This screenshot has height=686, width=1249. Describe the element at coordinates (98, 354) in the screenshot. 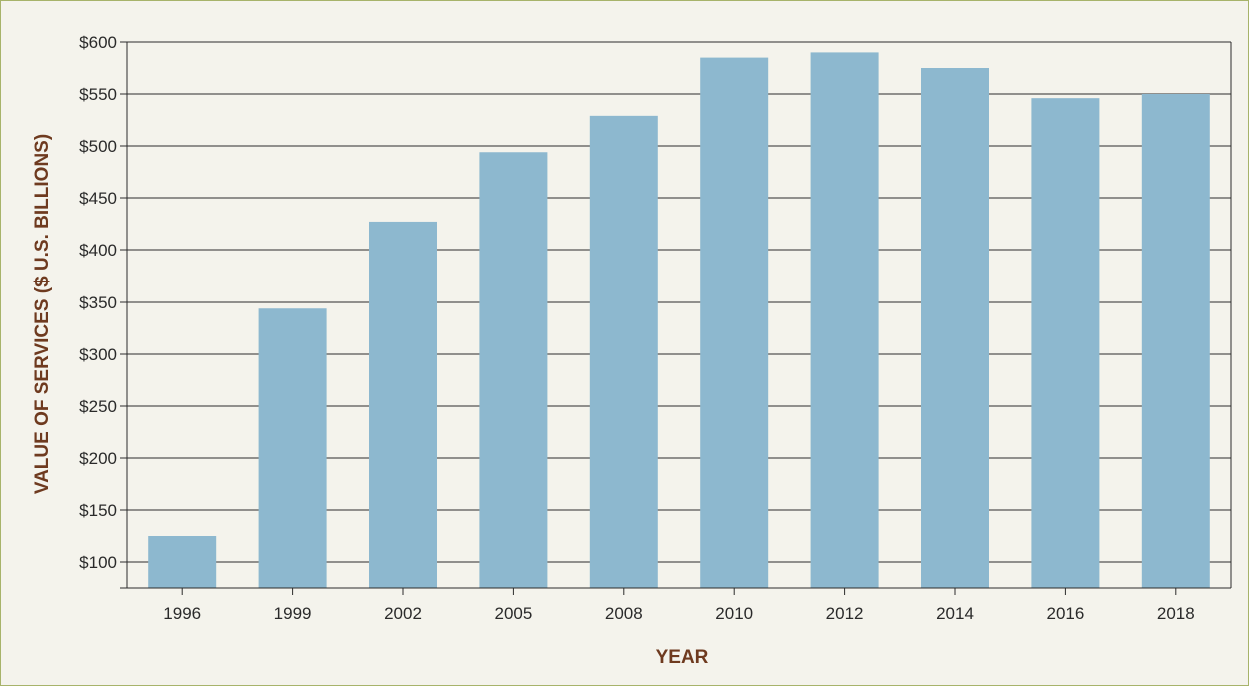

I see `y-tick-label: $300` at that location.